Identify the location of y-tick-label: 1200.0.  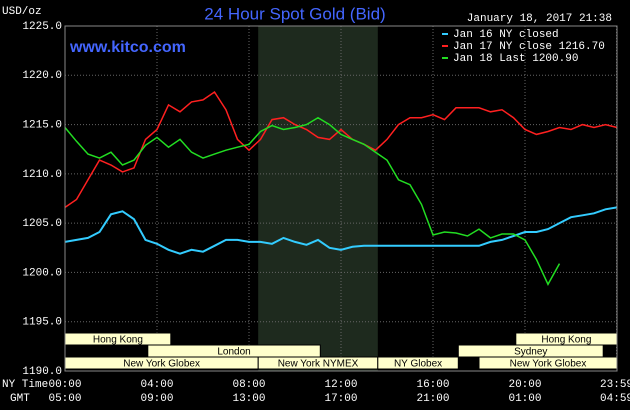
(42, 273).